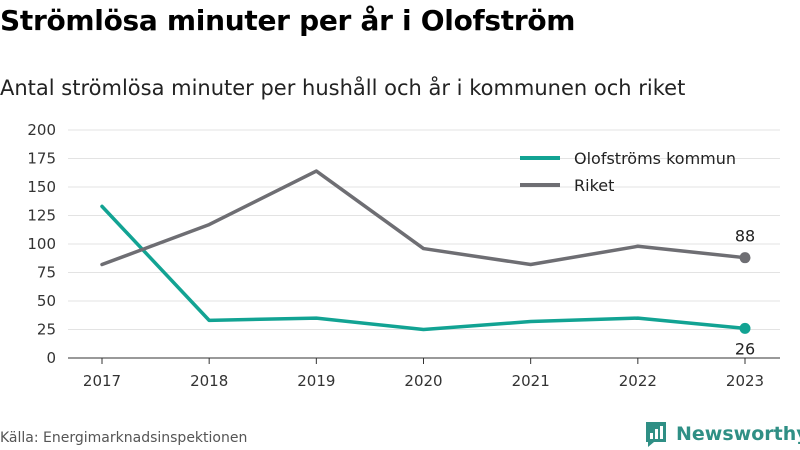  What do you see at coordinates (656, 434) in the screenshot?
I see `newsworthy-logo-icon` at bounding box center [656, 434].